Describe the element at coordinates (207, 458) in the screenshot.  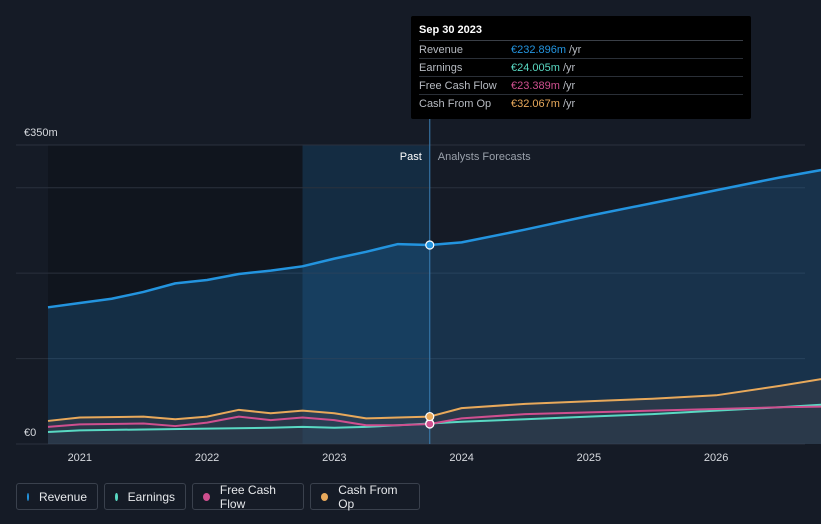
I see `x-tick-label: 2022` at that location.